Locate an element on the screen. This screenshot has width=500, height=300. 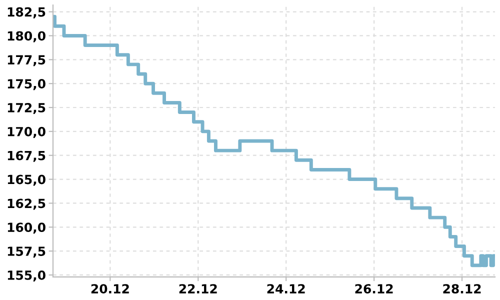
x-tick-label: 28.12 is located at coordinates (462, 289).